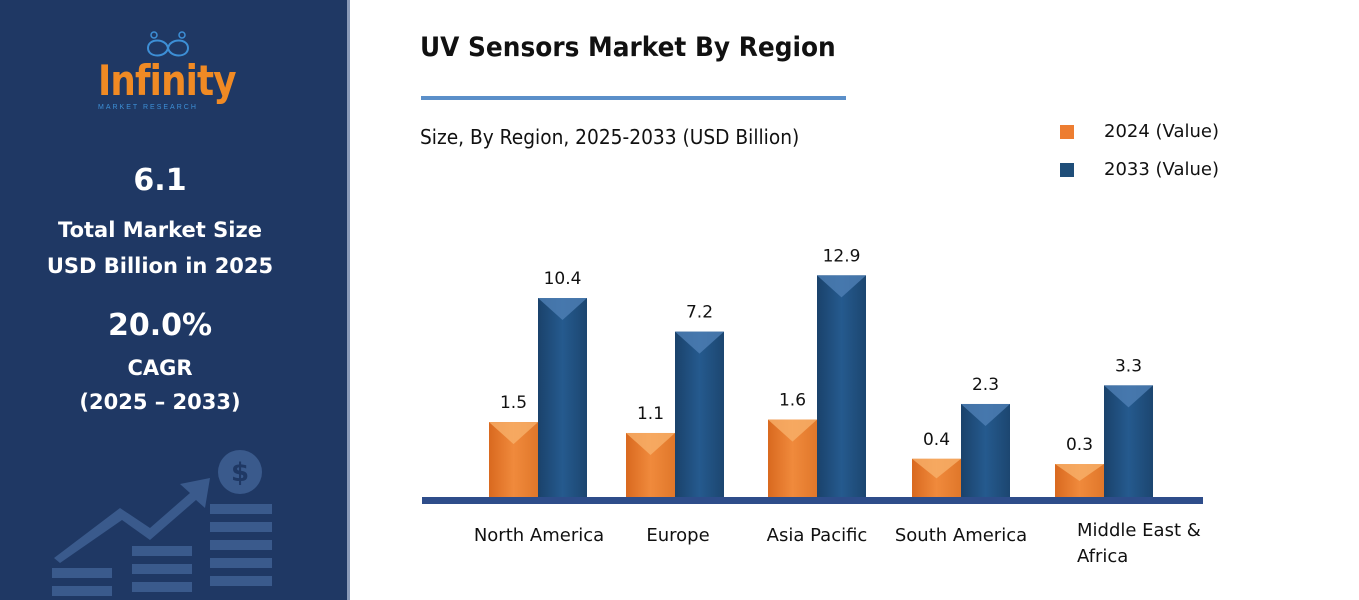 Image resolution: width=1359 pixels, height=600 pixels. Describe the element at coordinates (842, 256) in the screenshot. I see `data-label: 12.9` at that location.